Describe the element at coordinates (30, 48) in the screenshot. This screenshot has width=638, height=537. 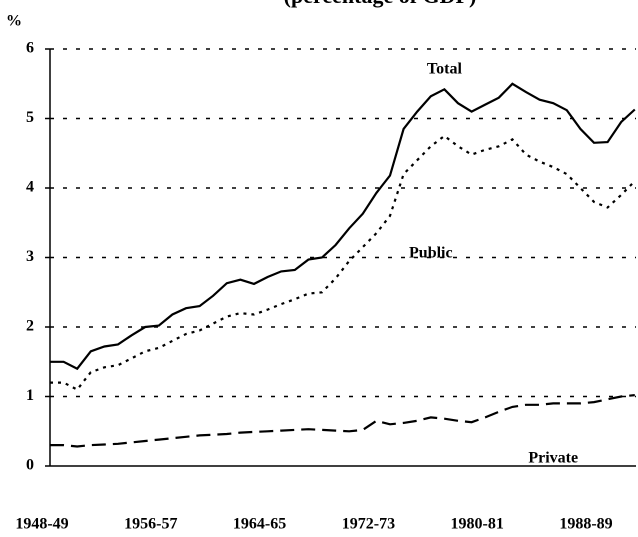
I see `y-tick-label: 6` at that location.